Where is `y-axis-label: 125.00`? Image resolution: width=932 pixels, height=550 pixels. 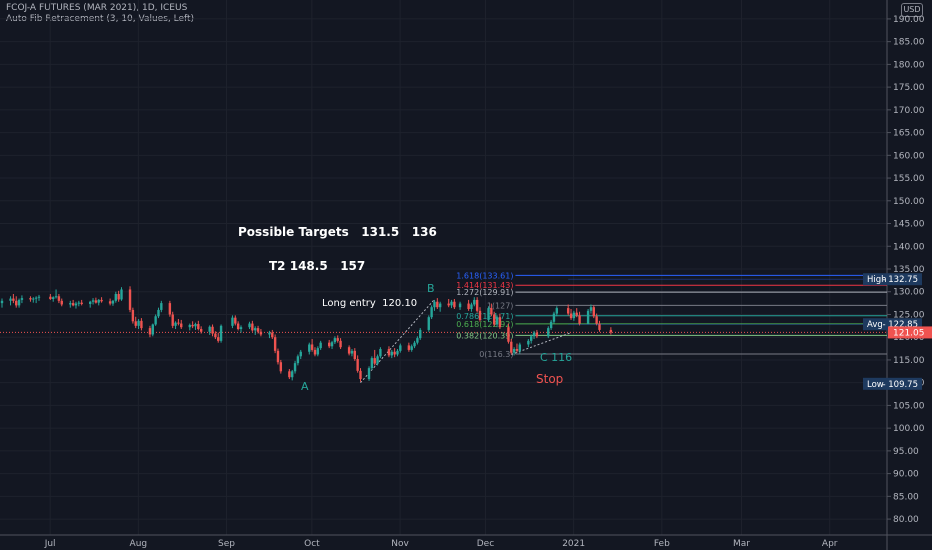
y-axis-label: 125.00 is located at coordinates (909, 315).